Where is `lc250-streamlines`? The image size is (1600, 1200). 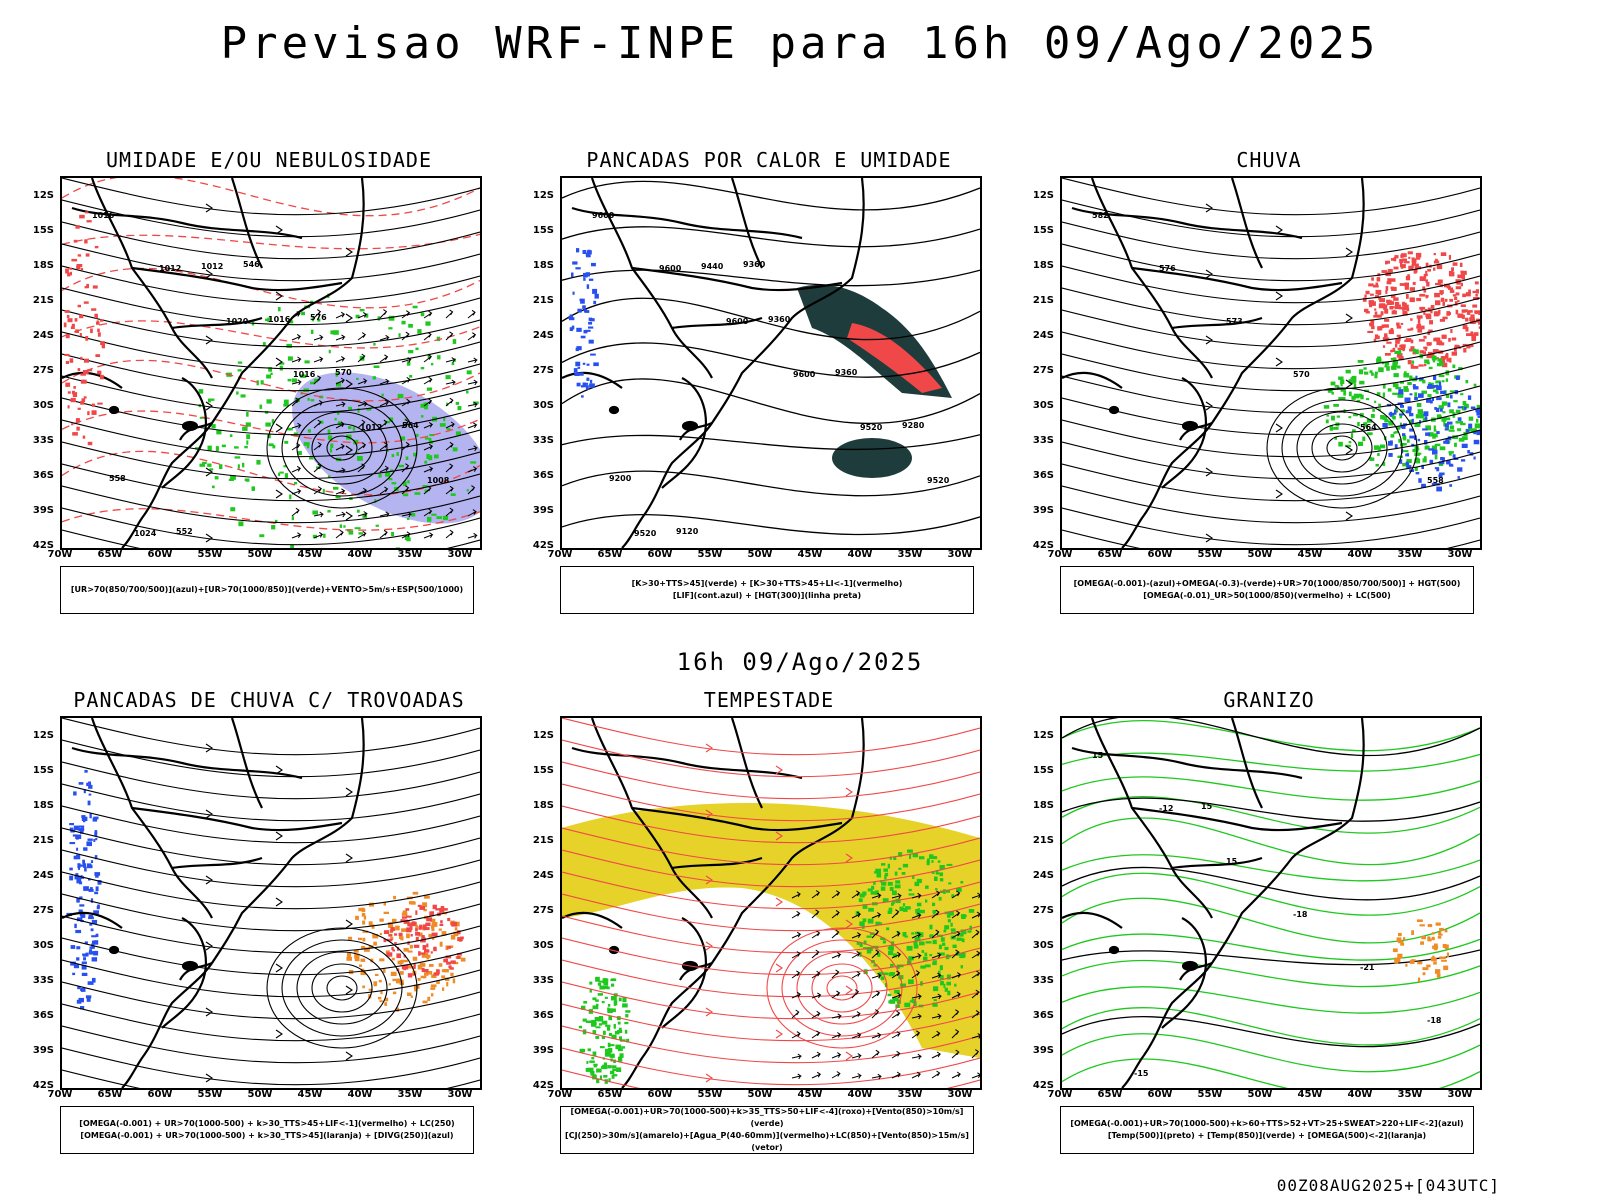
lc250-streamlines is located at coordinates (271, 903).